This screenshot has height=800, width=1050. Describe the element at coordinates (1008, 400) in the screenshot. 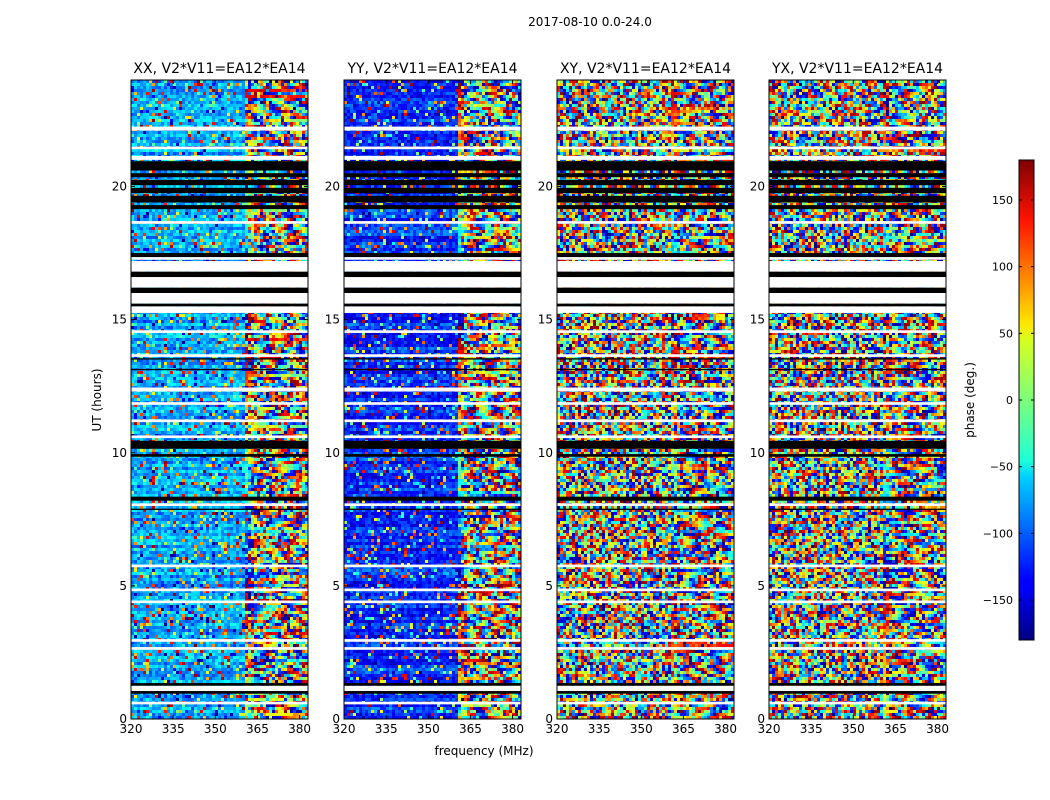

I see `colorbar-ticks: 150 100 50 0 −50 −100 −150` at that location.